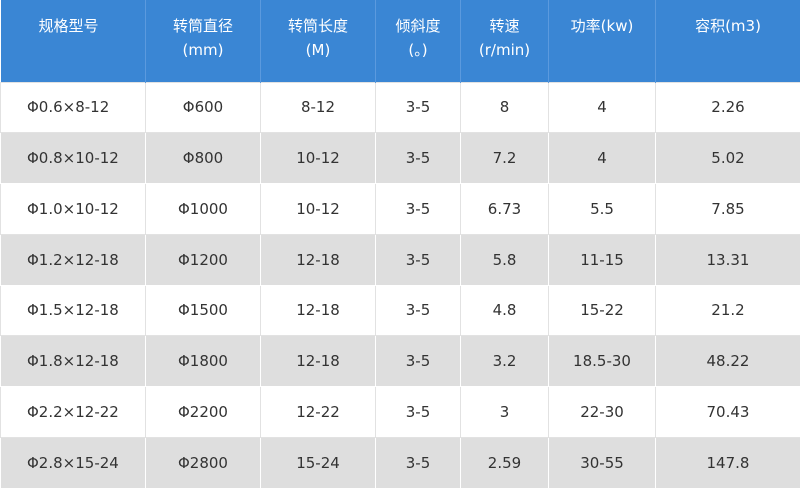 Image resolution: width=800 pixels, height=489 pixels. Describe the element at coordinates (505, 107) in the screenshot. I see `table-cell: 8` at that location.